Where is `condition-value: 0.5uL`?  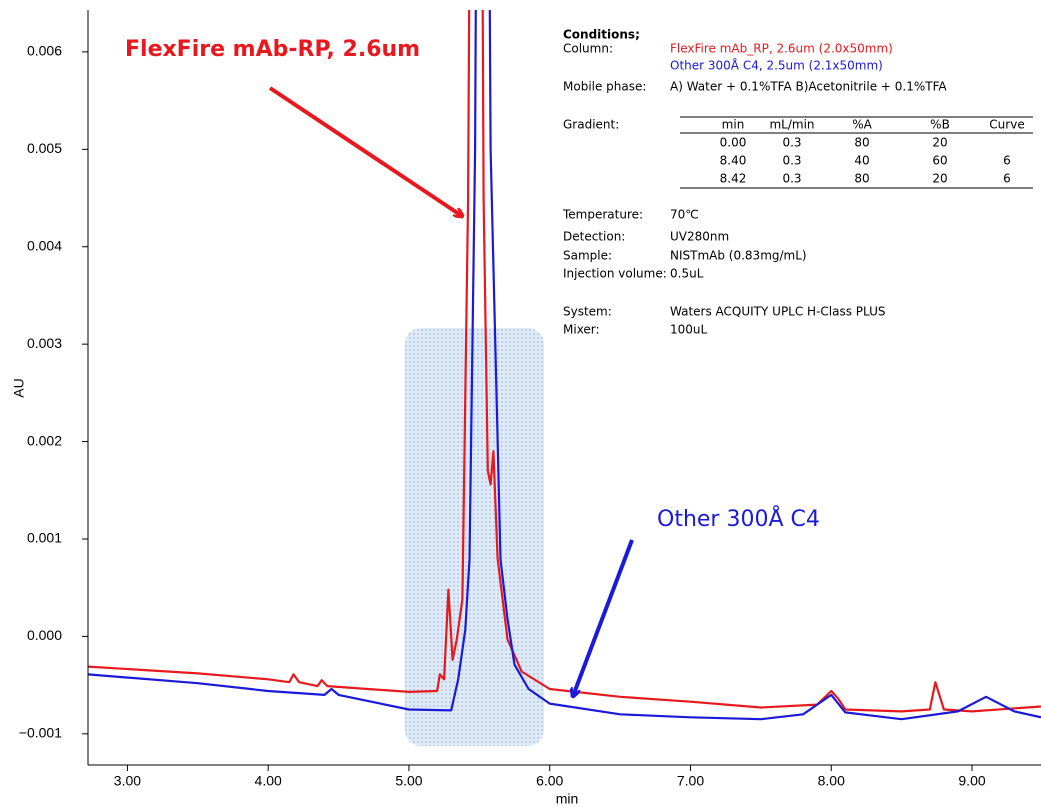
condition-value: 0.5uL is located at coordinates (687, 274).